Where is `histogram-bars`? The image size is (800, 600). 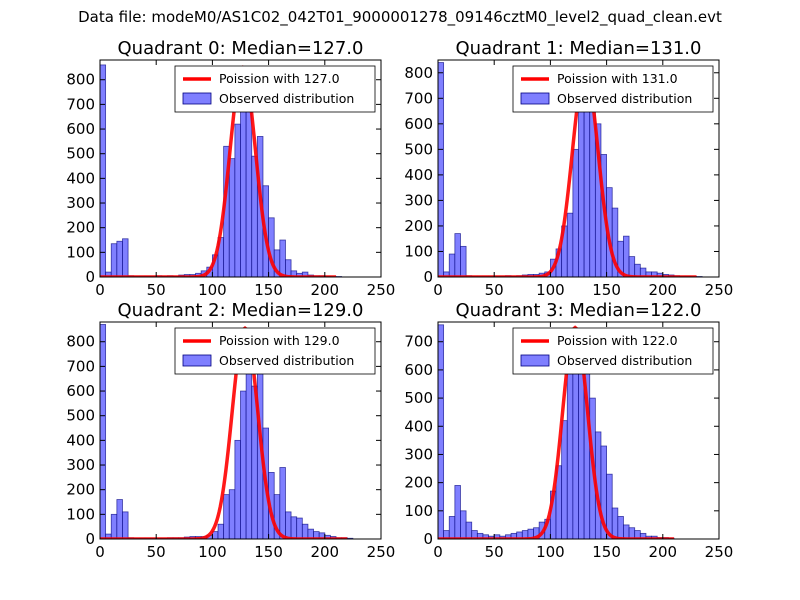
histogram-bars is located at coordinates (556, 431).